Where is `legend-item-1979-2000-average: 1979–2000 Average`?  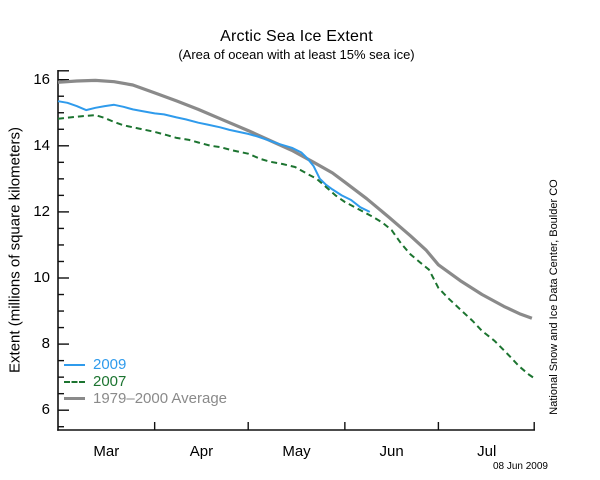
legend-item-1979-2000-average: 1979–2000 Average is located at coordinates (145, 398).